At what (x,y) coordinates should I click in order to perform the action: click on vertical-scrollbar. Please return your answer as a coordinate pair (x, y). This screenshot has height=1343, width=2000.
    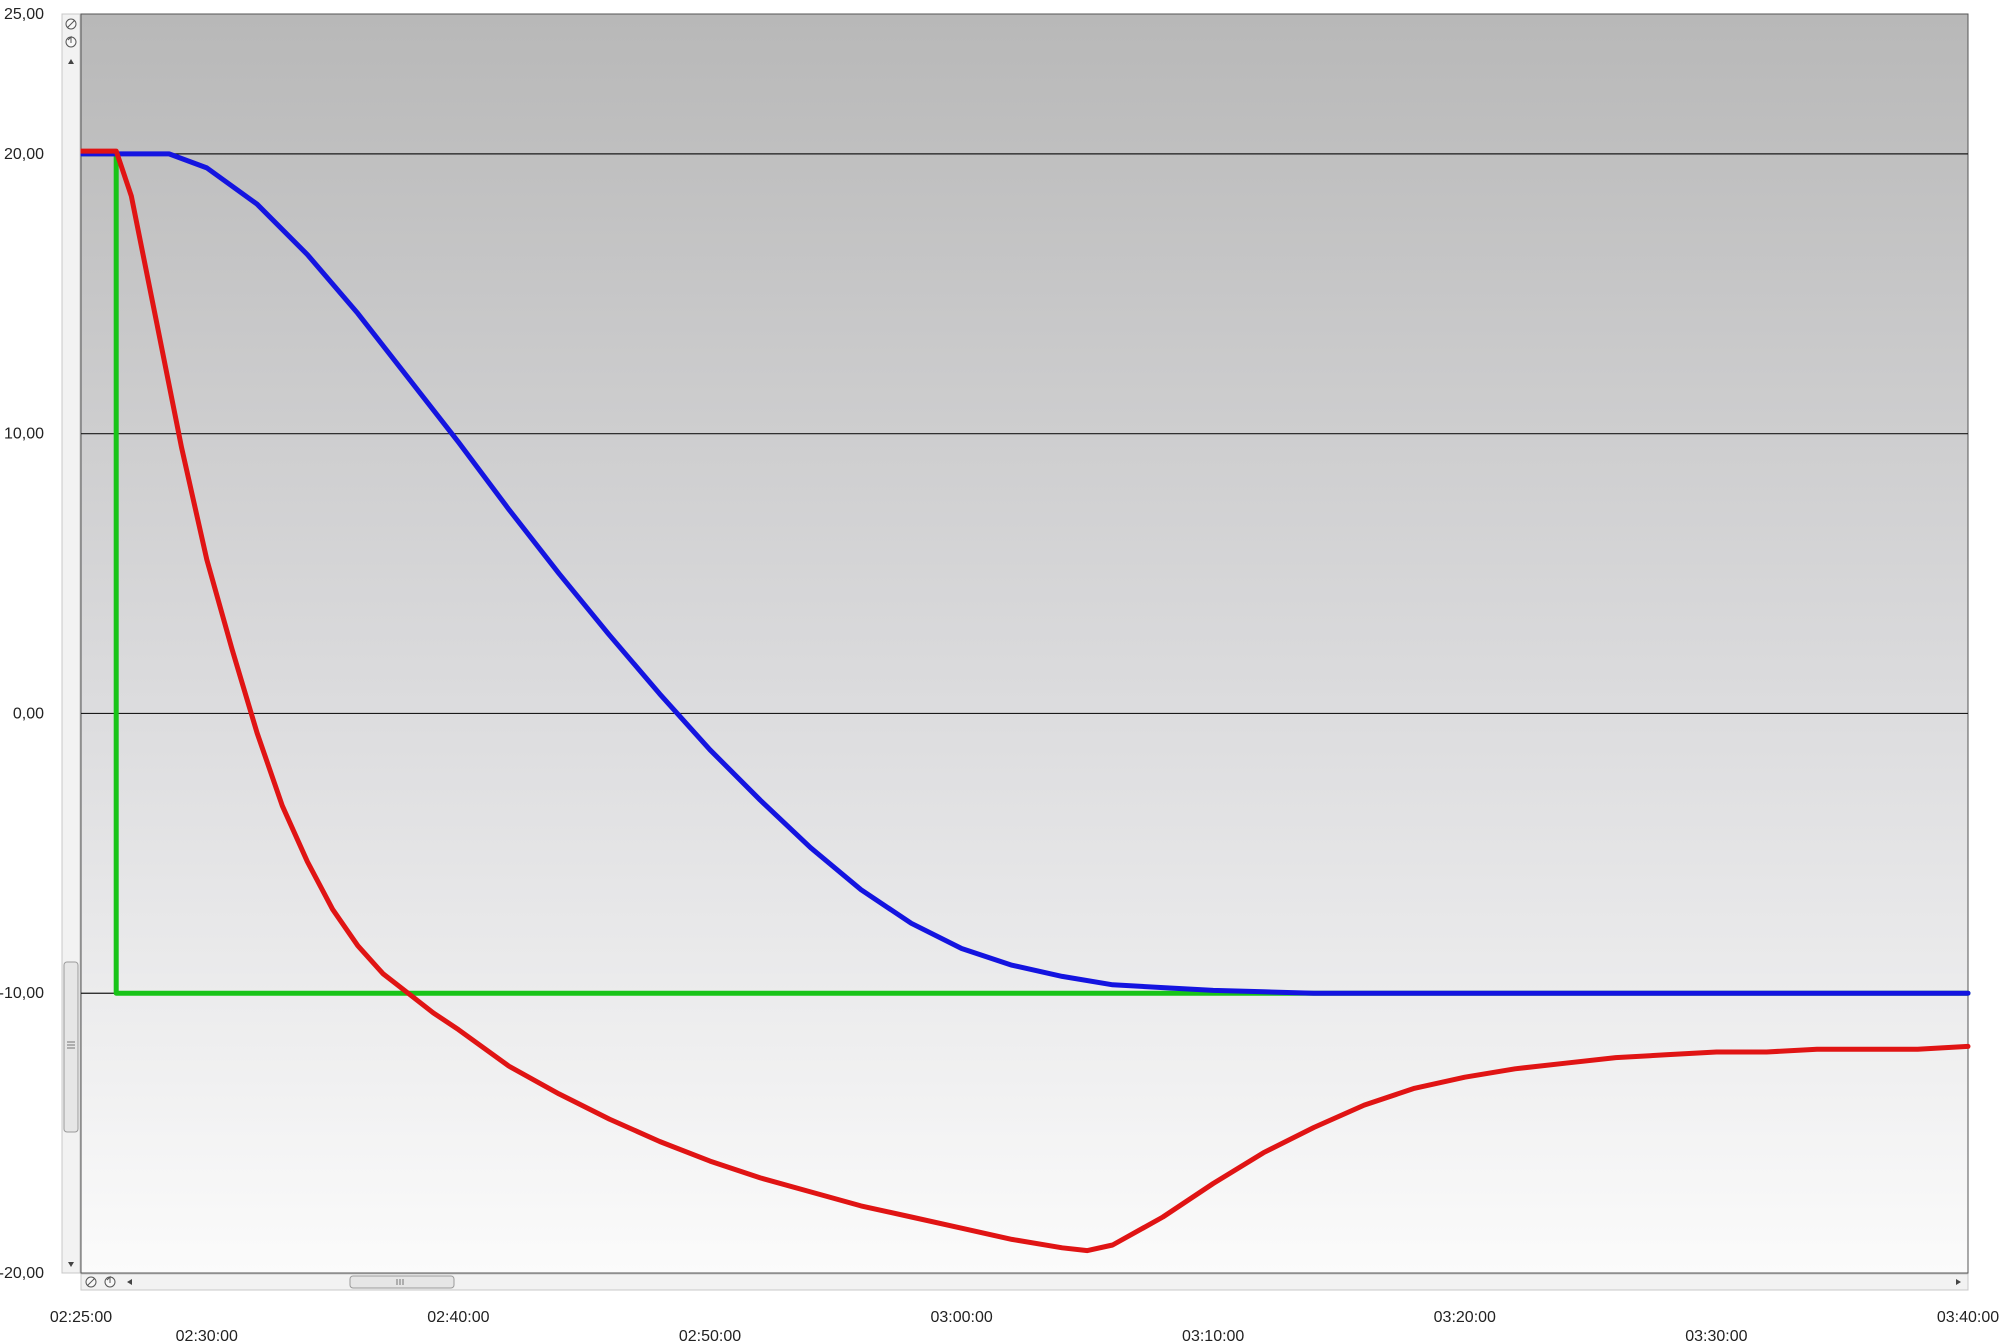
    Looking at the image, I should click on (71, 643).